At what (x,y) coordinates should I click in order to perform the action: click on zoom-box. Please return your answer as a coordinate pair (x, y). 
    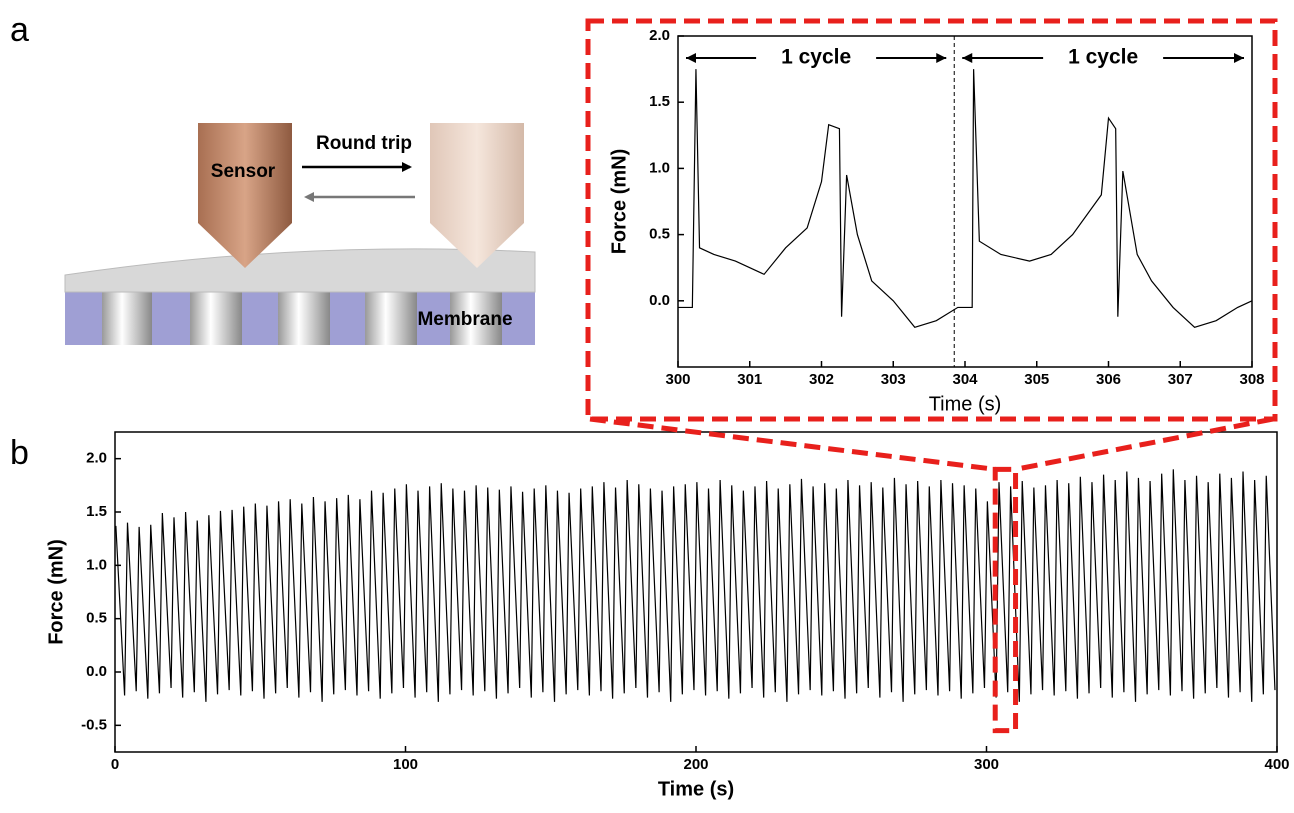
    Looking at the image, I should click on (1005, 600).